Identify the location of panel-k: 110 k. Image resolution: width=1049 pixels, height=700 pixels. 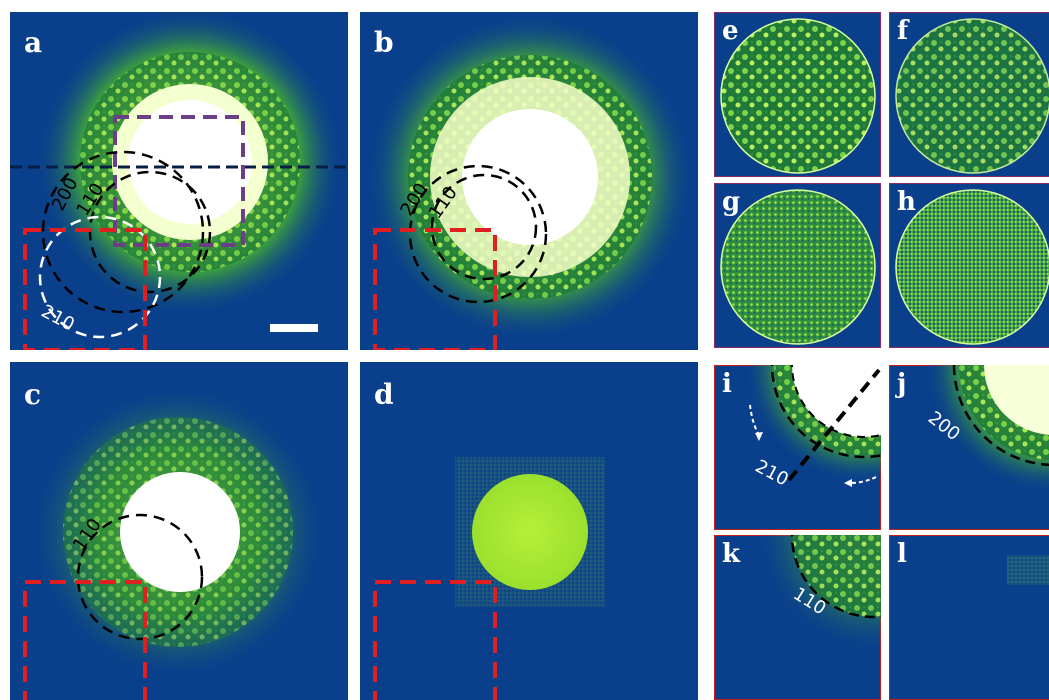
(797, 617).